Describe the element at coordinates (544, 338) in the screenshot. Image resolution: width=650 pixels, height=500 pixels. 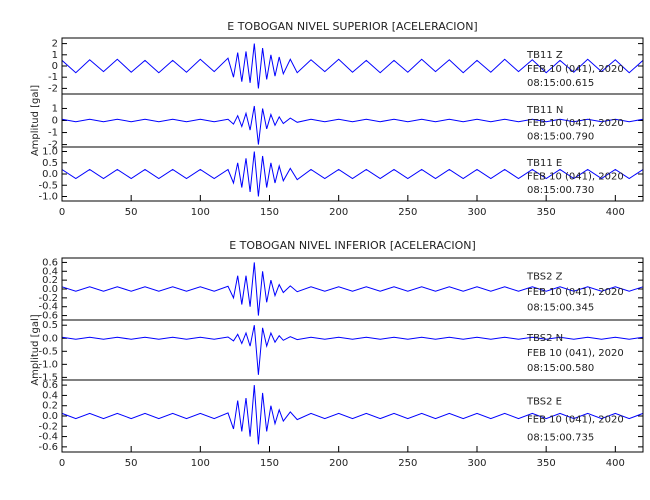
I see `station-label: TBS2 N` at that location.